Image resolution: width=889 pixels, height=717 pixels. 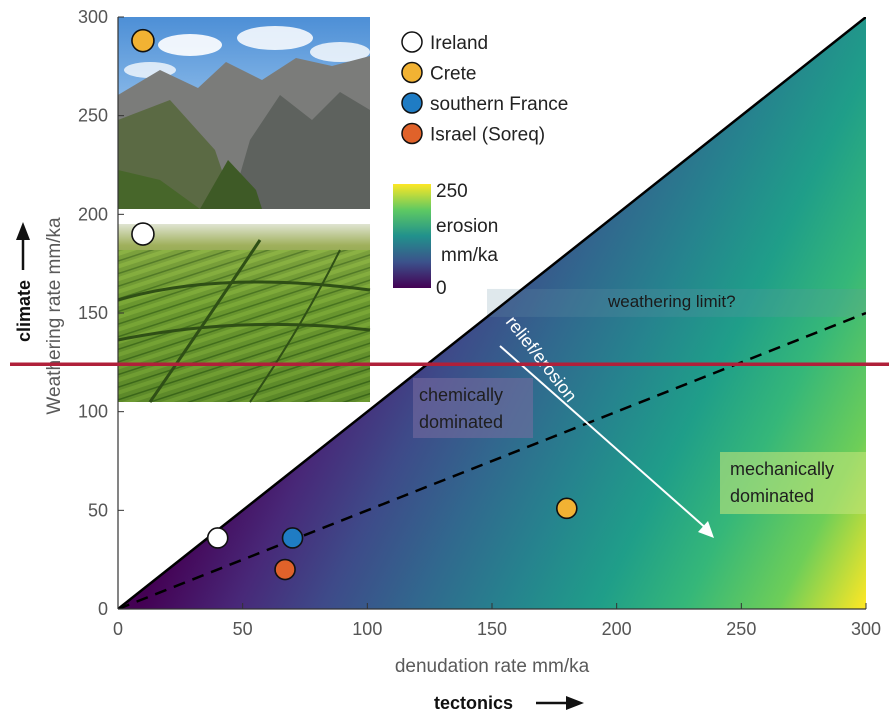 I want to click on x-tick-label: 50, so click(x=243, y=629).